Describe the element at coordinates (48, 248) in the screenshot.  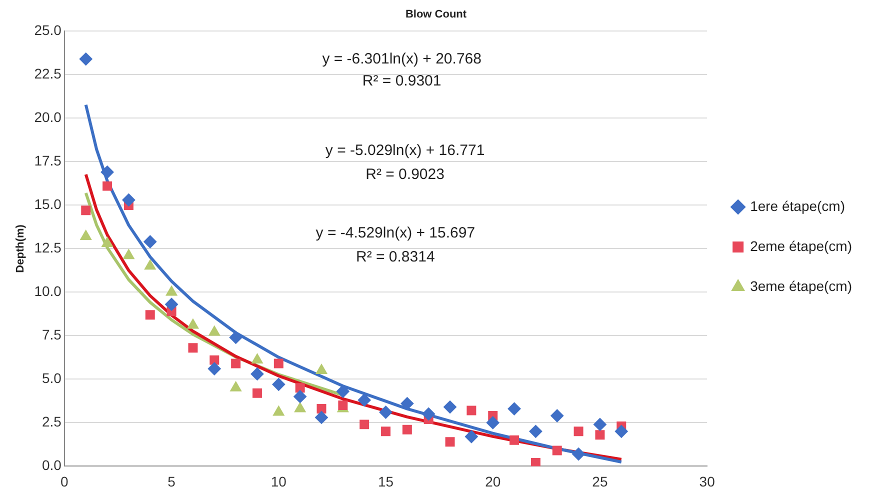
I see `y-tick-label: 12.5` at that location.